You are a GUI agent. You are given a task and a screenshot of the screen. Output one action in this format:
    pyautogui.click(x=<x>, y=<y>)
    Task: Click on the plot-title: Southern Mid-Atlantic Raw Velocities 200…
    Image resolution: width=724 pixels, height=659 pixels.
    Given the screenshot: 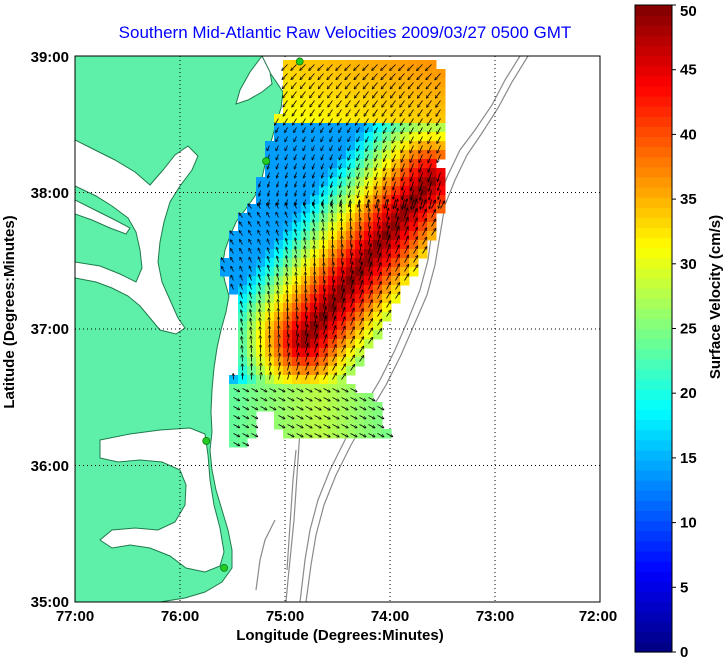 What is the action you would take?
    pyautogui.click(x=345, y=32)
    